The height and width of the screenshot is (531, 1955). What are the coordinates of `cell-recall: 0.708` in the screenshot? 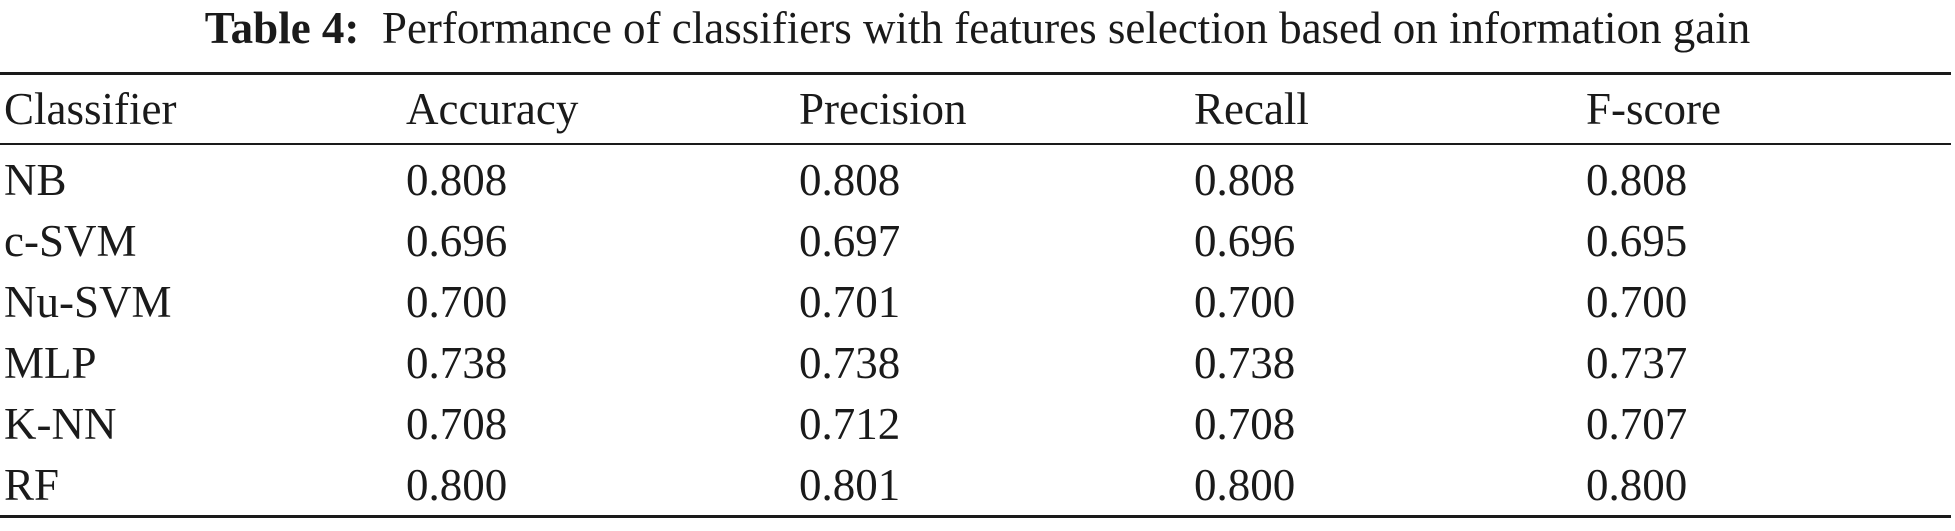 It's located at (1245, 423).